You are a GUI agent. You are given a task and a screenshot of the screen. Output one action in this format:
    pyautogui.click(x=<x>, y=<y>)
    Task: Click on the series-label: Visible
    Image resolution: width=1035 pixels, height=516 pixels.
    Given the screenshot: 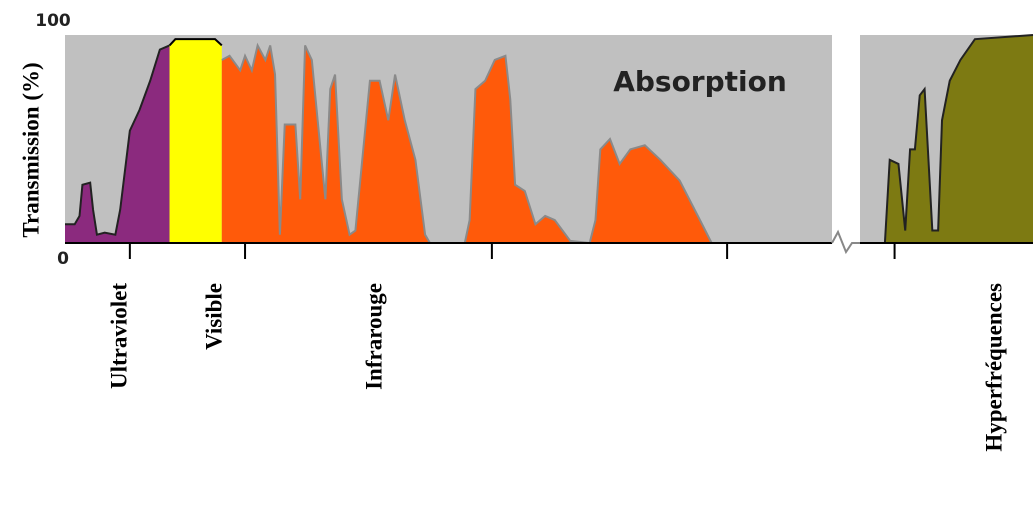 What is the action you would take?
    pyautogui.click(x=213, y=316)
    